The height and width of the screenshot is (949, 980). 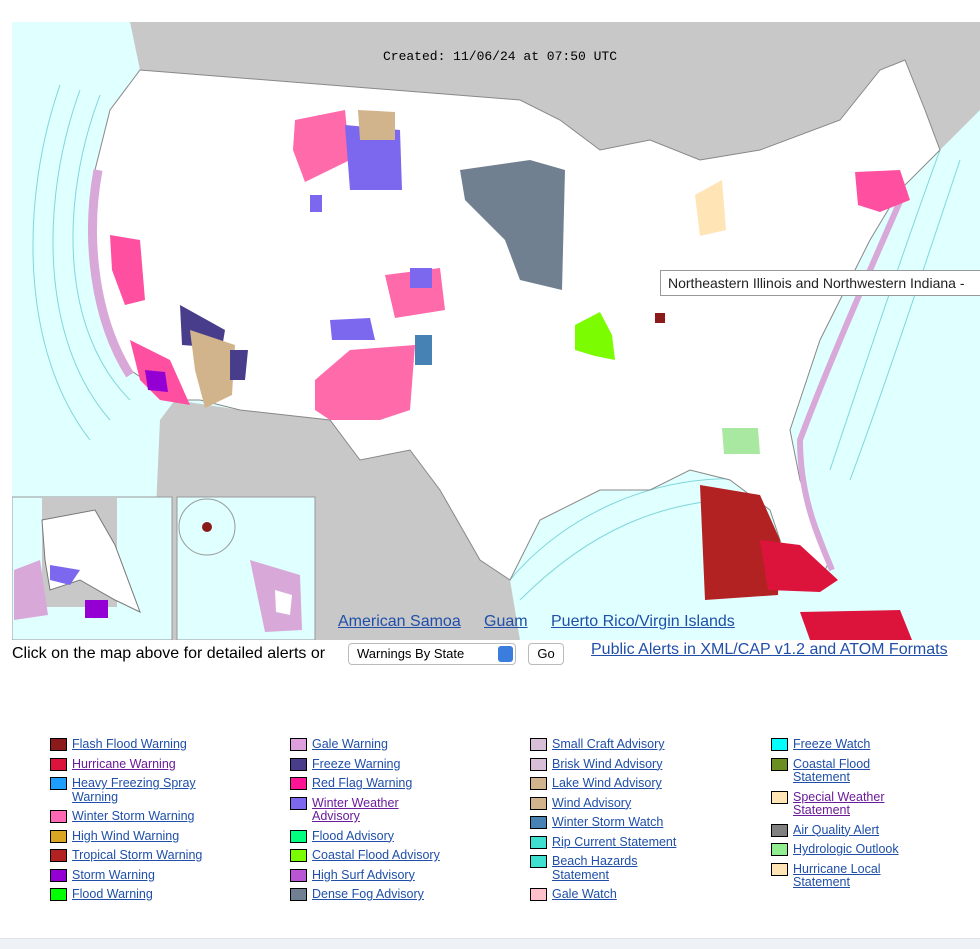 What do you see at coordinates (134, 790) in the screenshot?
I see `legend-link: Heavy Freezing Spray Warning` at bounding box center [134, 790].